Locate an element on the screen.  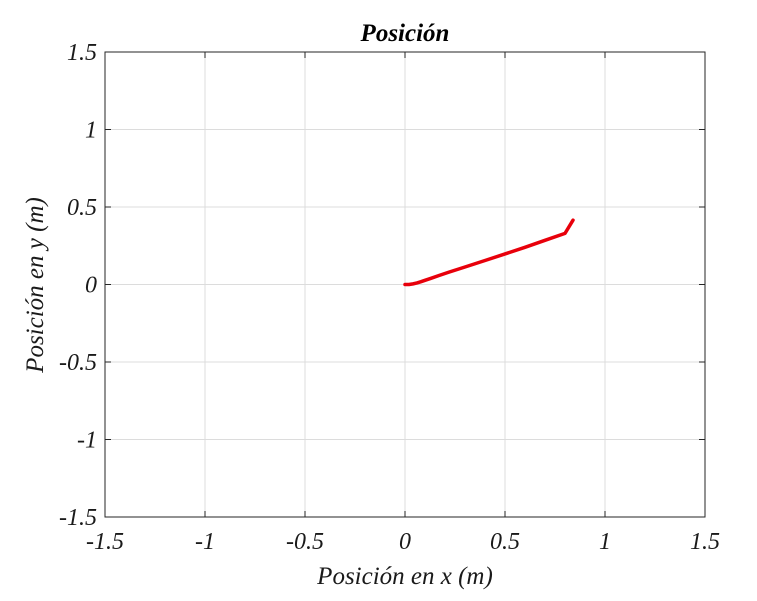
y-tick-label: 0 is located at coordinates (91, 286).